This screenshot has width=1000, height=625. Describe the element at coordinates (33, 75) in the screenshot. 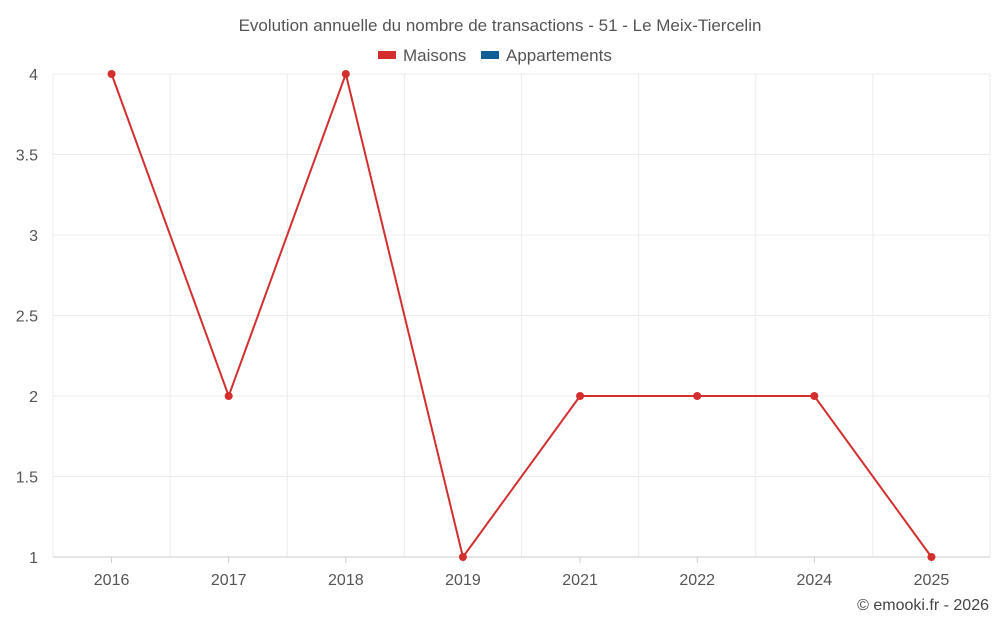

I see `y-tick-label: 4` at that location.